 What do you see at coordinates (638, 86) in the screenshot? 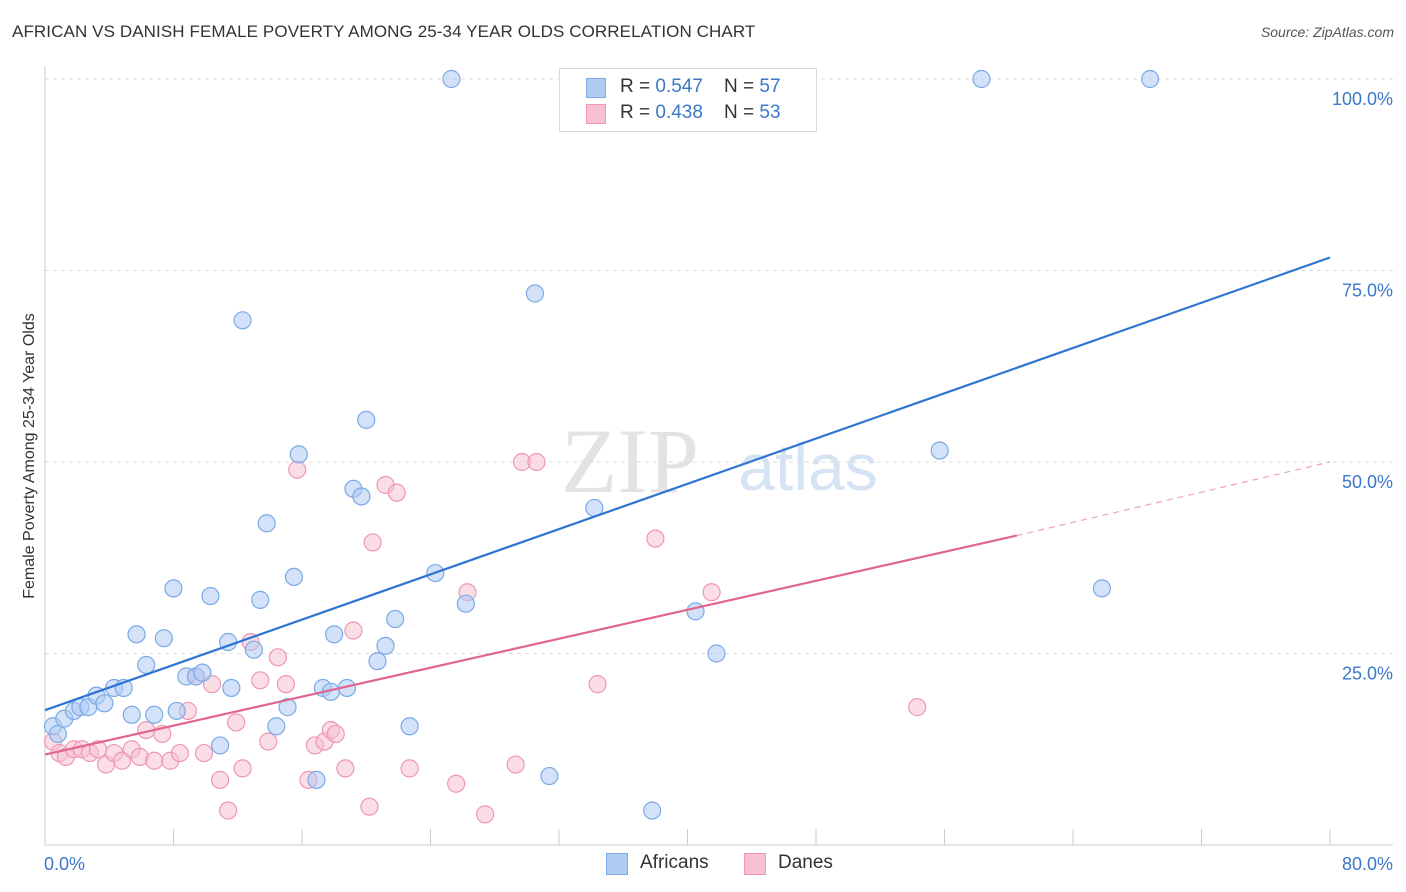
I see `africans-r-label: R =` at bounding box center [638, 86].